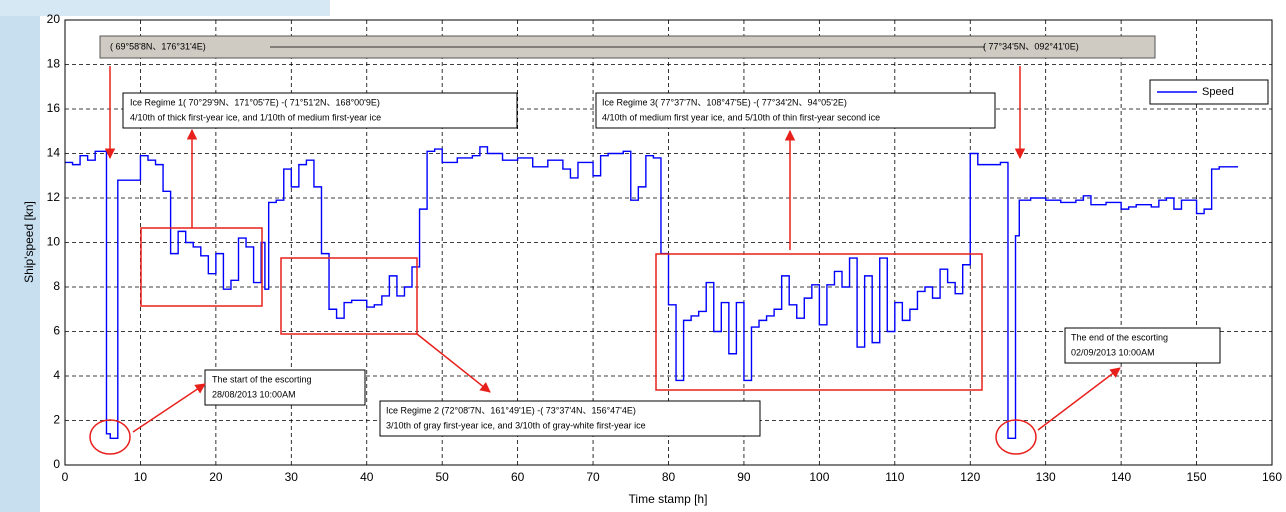 This screenshot has height=512, width=1286. I want to click on y-tick-label: 18, so click(54, 64).